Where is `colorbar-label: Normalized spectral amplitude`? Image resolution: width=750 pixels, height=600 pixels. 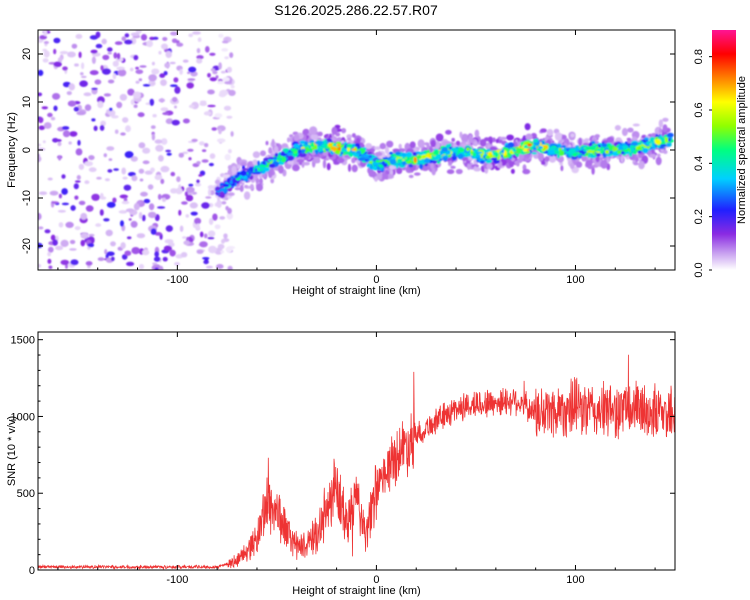
colorbar-label: Normalized spectral amplitude is located at coordinates (742, 150).